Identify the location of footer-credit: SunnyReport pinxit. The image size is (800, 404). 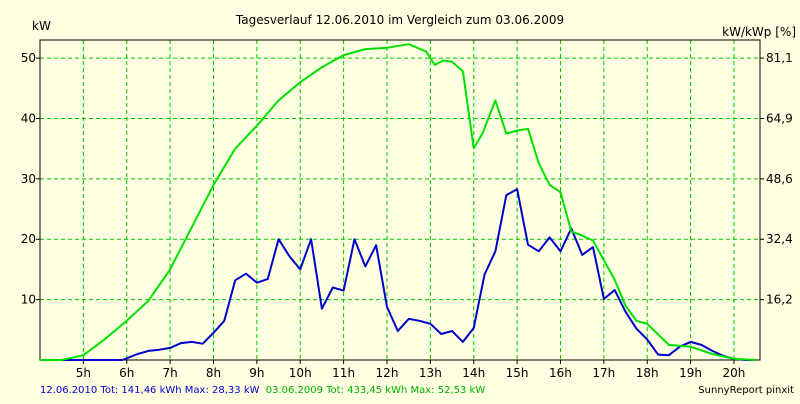
(746, 390).